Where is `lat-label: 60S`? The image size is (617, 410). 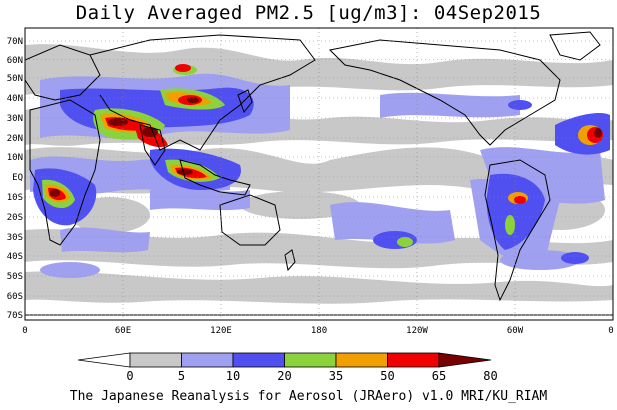 lat-label: 60S is located at coordinates (15, 297).